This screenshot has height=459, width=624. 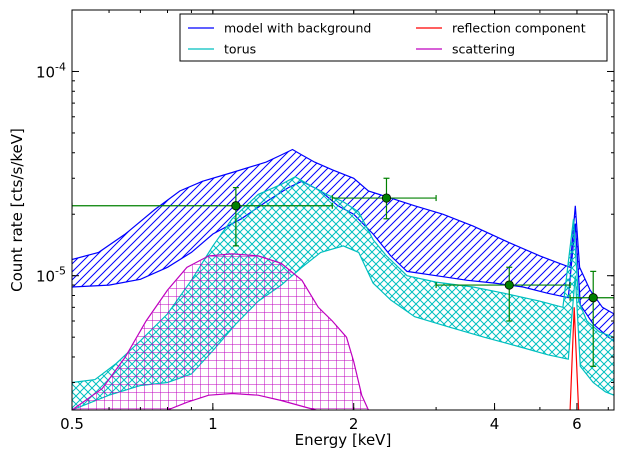 I want to click on legend-label-torus: torus, so click(x=240, y=49).